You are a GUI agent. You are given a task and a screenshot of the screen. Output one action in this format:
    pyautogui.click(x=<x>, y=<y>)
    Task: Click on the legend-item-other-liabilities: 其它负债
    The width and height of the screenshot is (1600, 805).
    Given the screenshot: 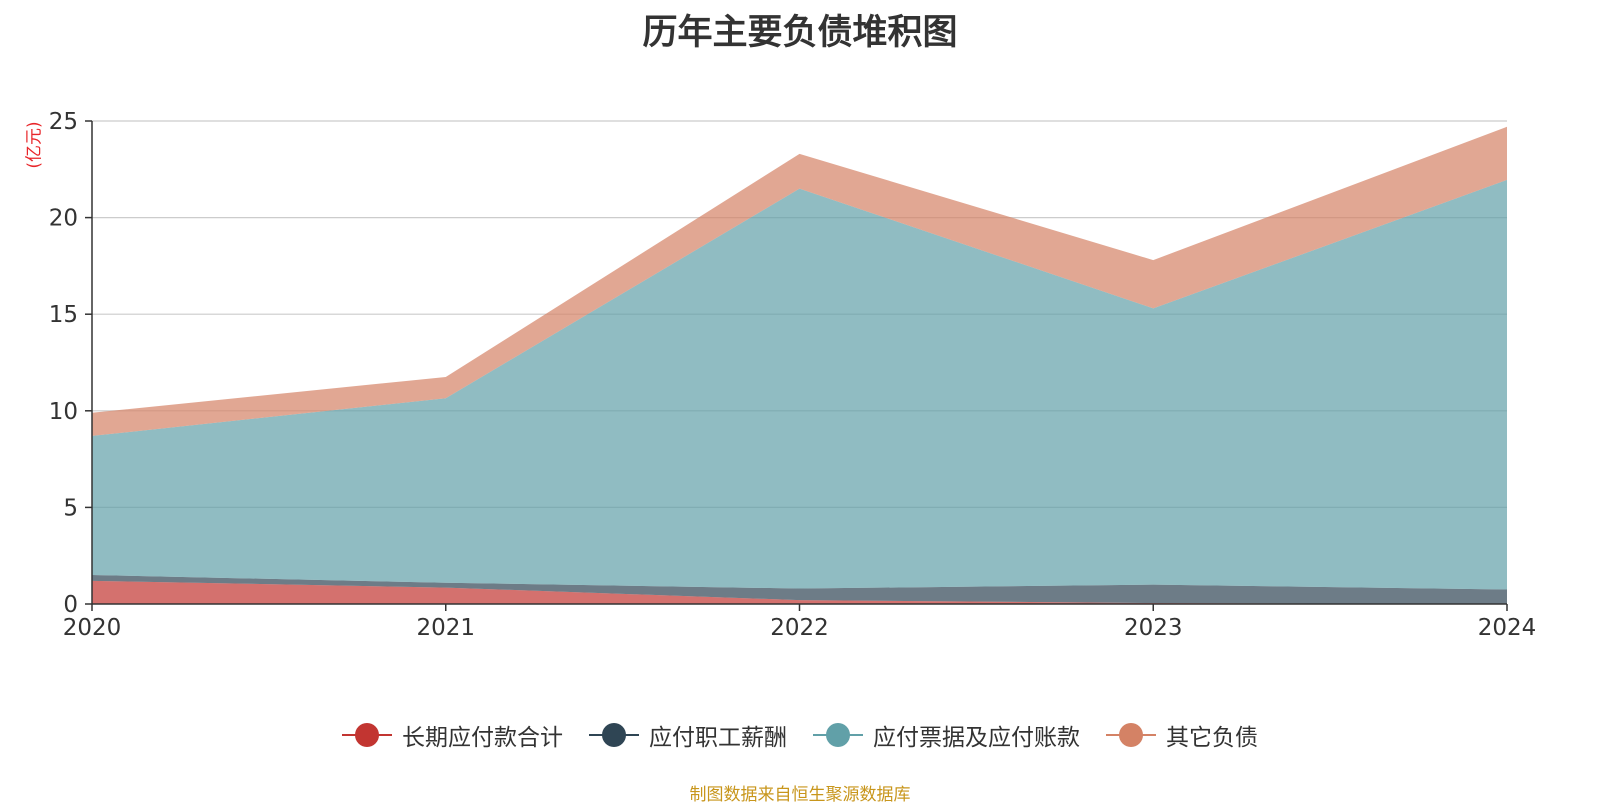 What is the action you would take?
    pyautogui.click(x=1182, y=735)
    